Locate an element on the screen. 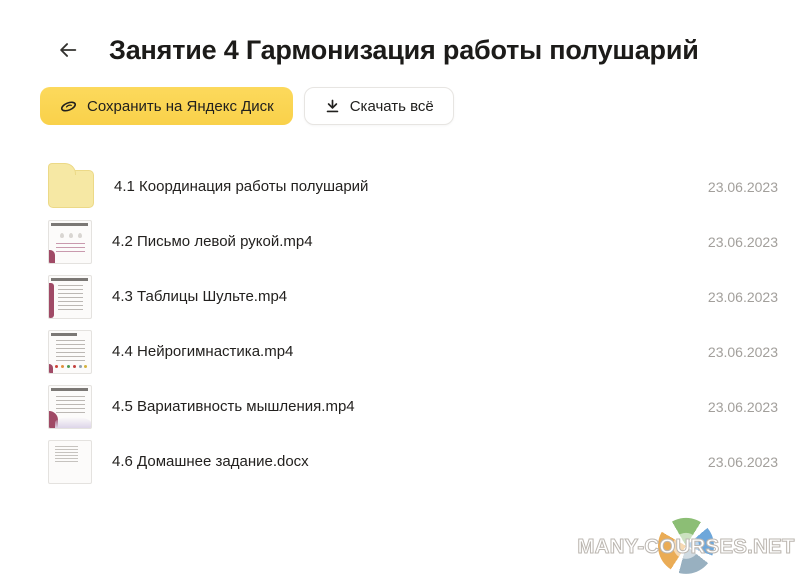  yandex-disk-saucer-icon is located at coordinates (68, 106).